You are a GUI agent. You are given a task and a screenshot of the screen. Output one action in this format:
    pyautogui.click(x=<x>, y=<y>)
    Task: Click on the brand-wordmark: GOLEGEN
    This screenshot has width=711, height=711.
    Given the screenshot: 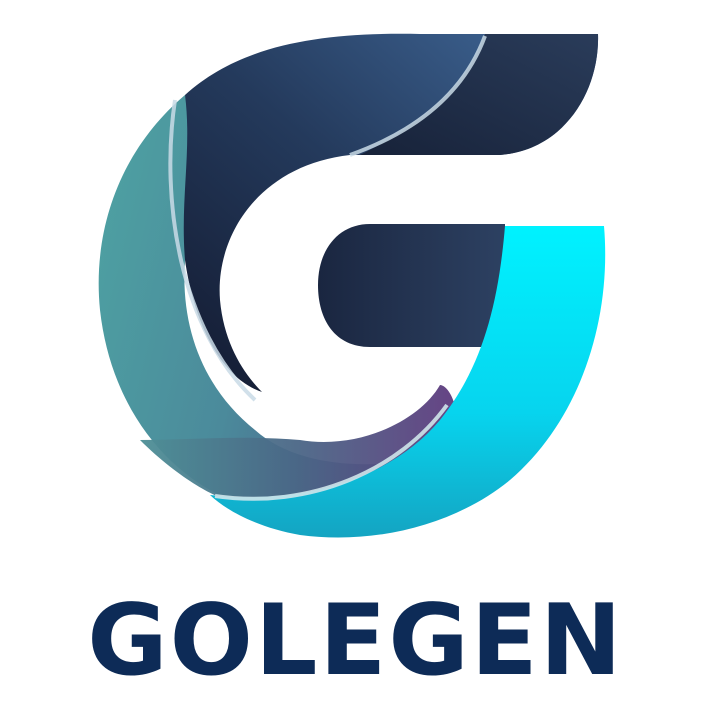 What is the action you would take?
    pyautogui.click(x=355, y=641)
    